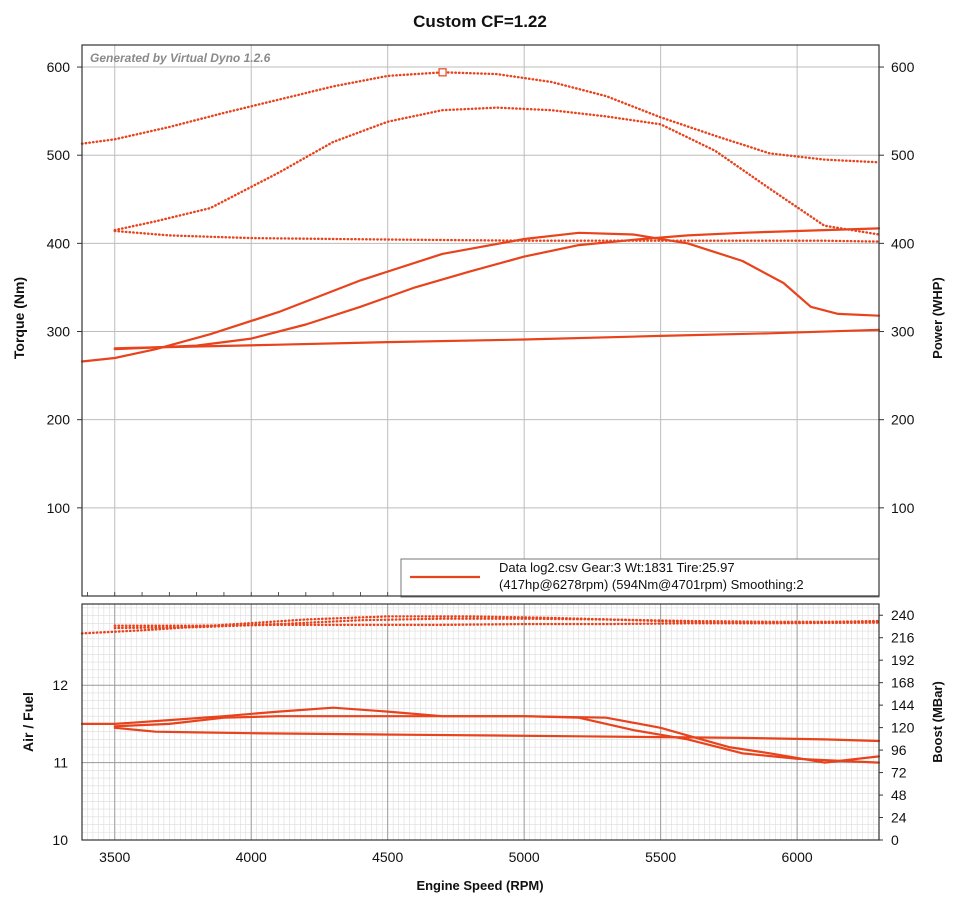  I want to click on boost-tick-label: 48, so click(899, 795).